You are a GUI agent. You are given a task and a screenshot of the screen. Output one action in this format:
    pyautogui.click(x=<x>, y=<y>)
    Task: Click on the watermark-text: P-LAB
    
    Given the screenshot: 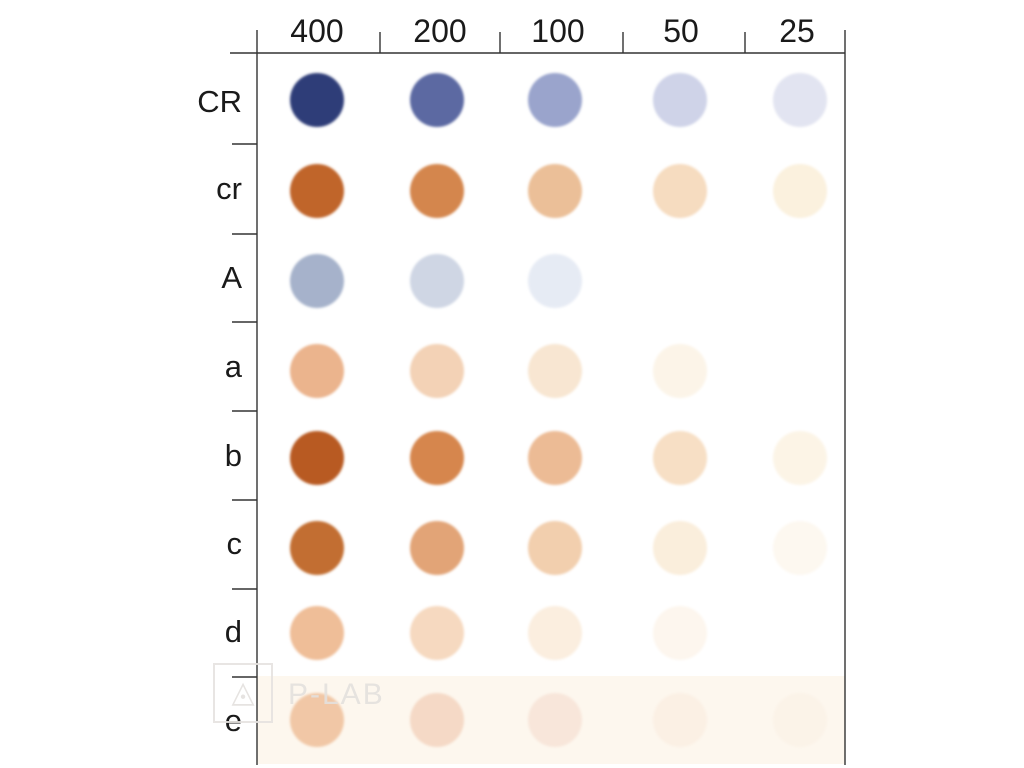 What is the action you would take?
    pyautogui.click(x=336, y=694)
    